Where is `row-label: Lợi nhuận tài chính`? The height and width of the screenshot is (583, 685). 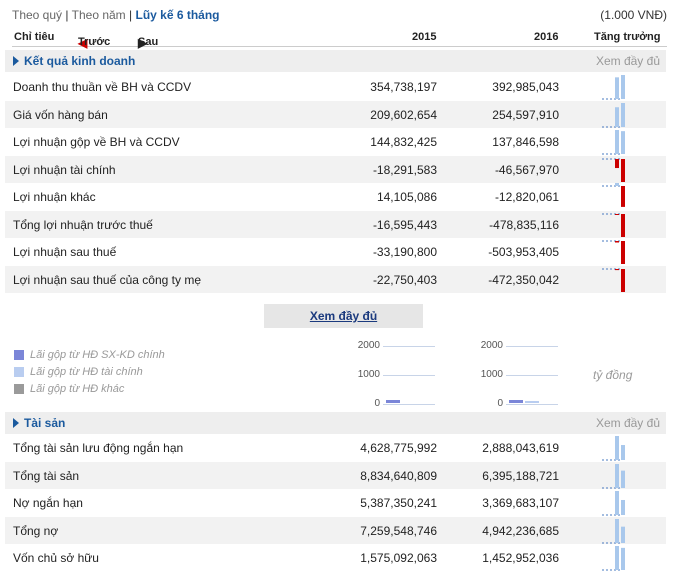 row-label: Lợi nhuận tài chính is located at coordinates (64, 169).